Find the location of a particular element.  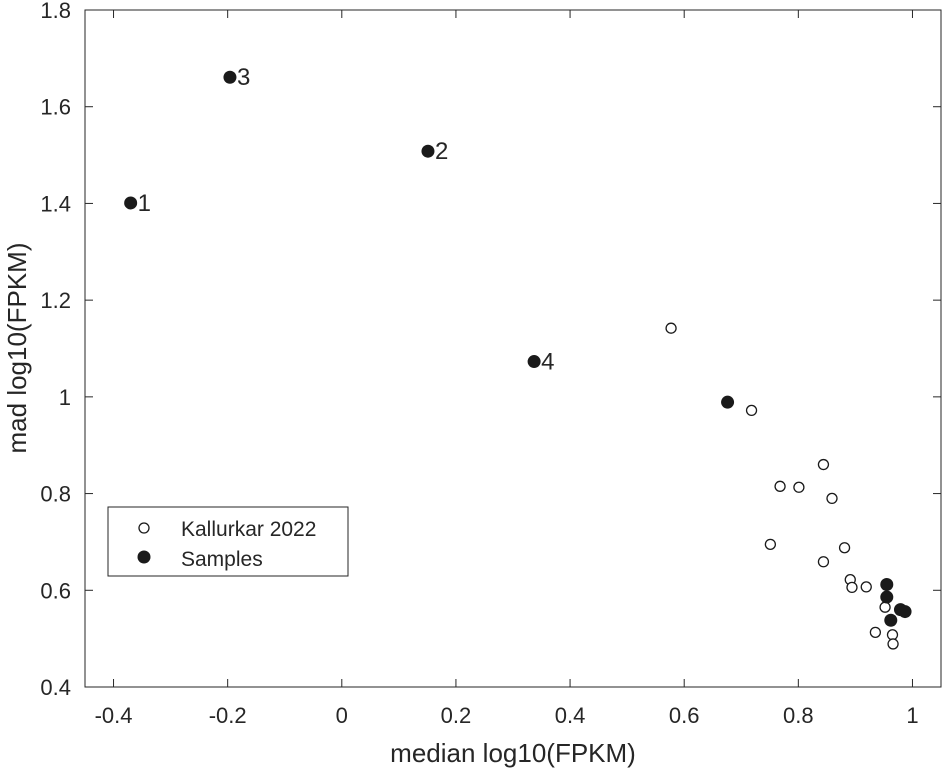

legend-marker-samples is located at coordinates (144, 557).